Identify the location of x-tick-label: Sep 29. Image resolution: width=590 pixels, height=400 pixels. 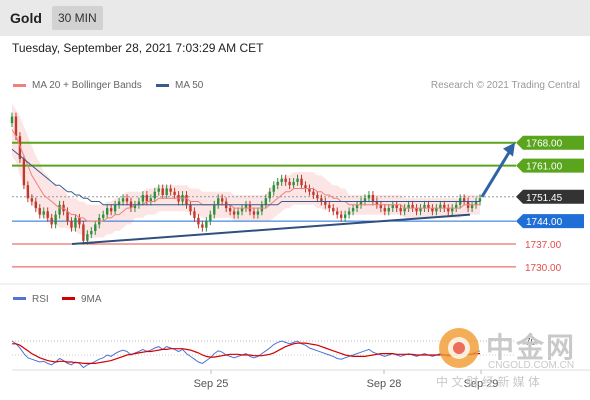
(481, 384).